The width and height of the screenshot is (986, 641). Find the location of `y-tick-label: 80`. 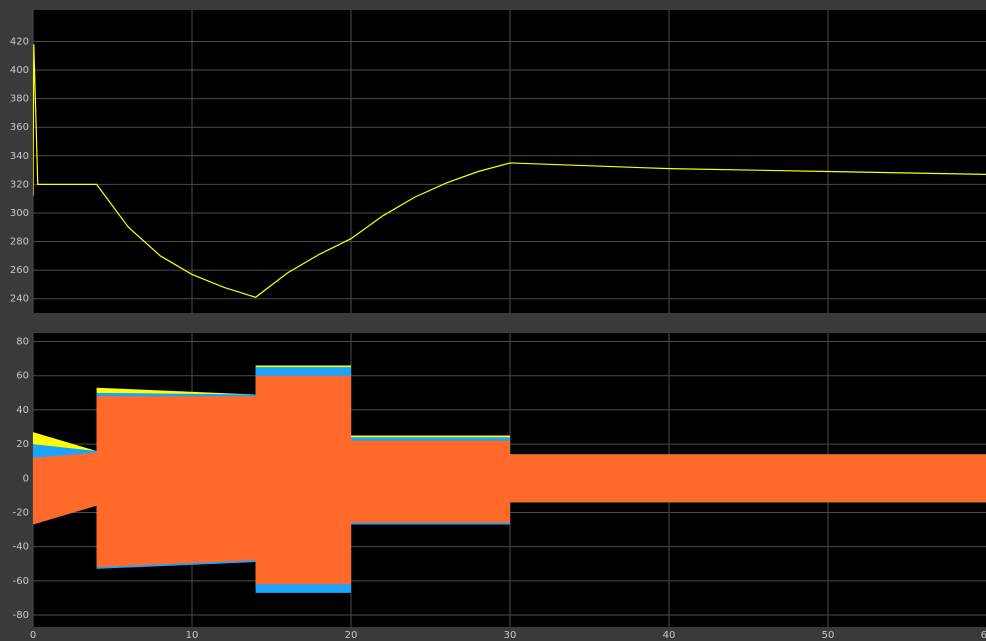

y-tick-label: 80 is located at coordinates (22, 342).